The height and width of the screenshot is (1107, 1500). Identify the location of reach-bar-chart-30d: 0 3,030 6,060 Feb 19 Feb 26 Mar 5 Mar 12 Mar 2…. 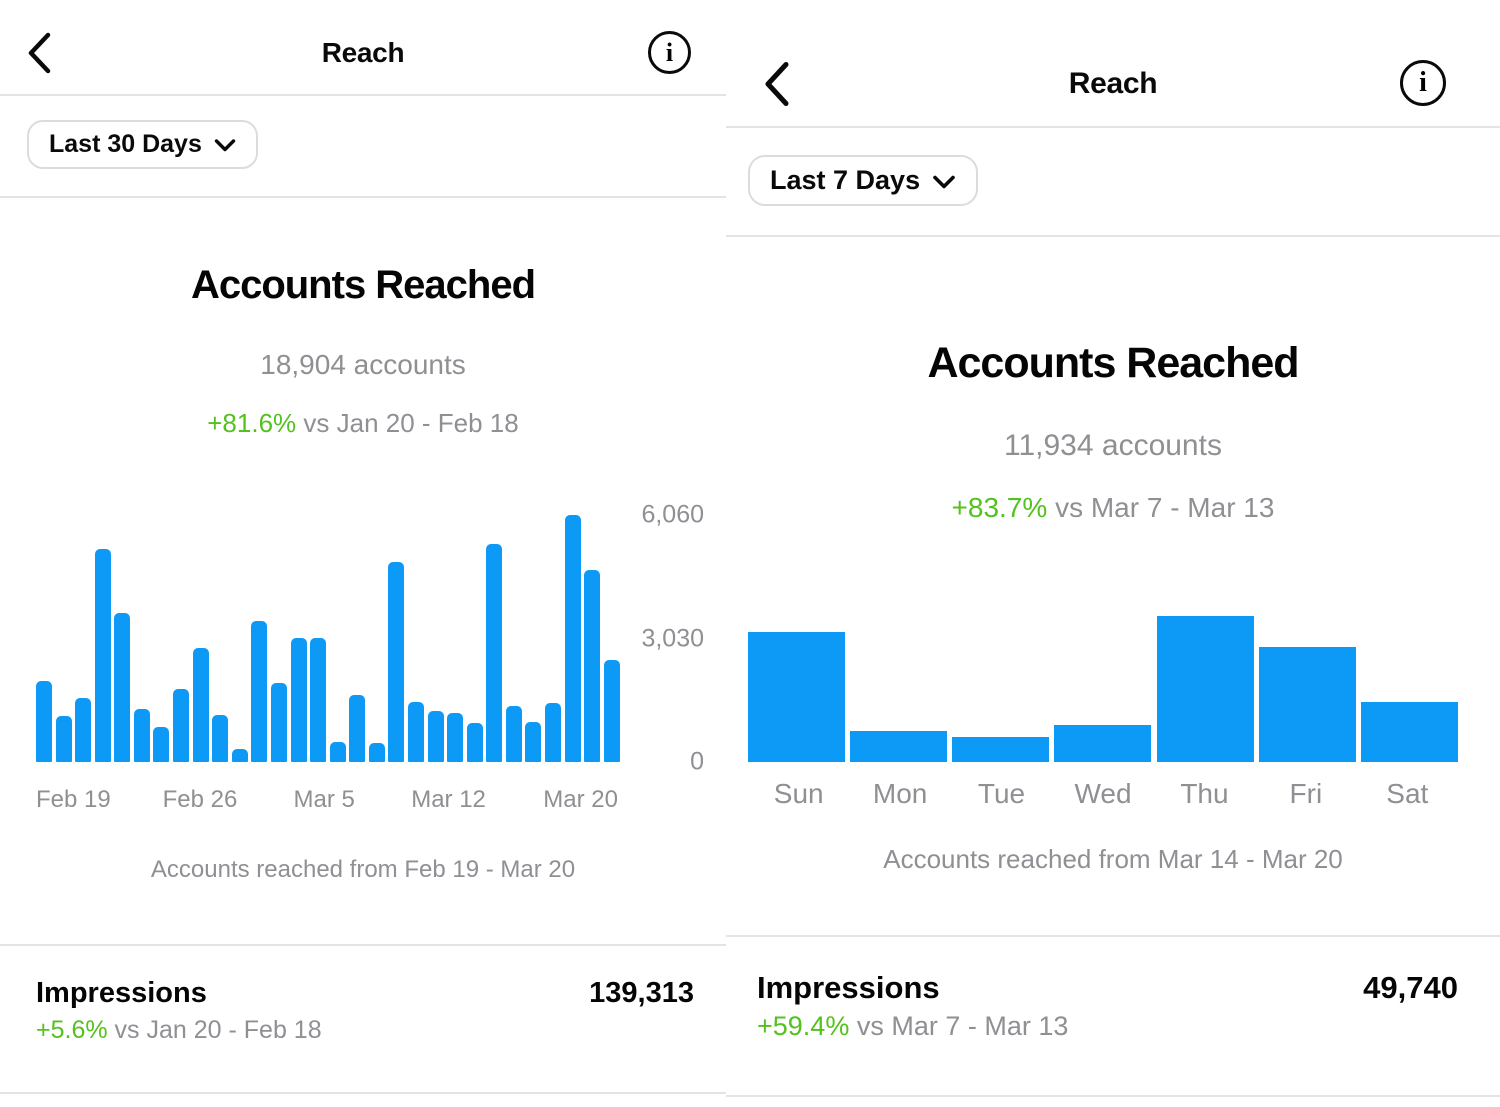
(370, 657).